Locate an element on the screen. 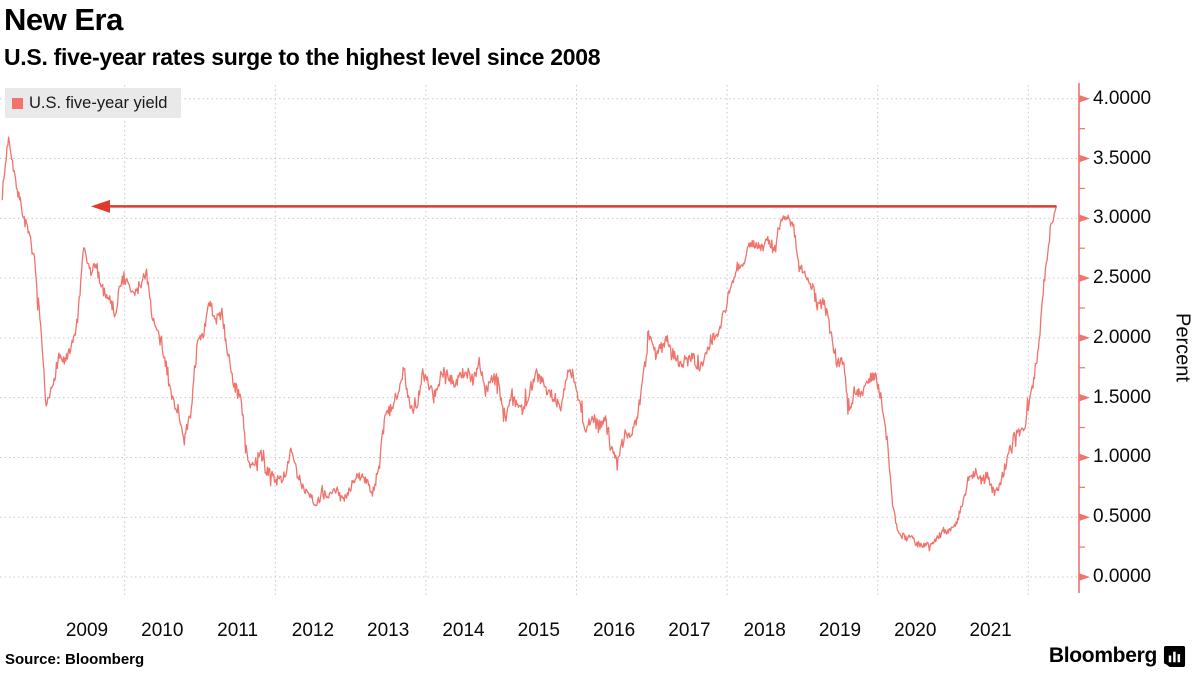  x-tick-label: 2015 is located at coordinates (538, 630).